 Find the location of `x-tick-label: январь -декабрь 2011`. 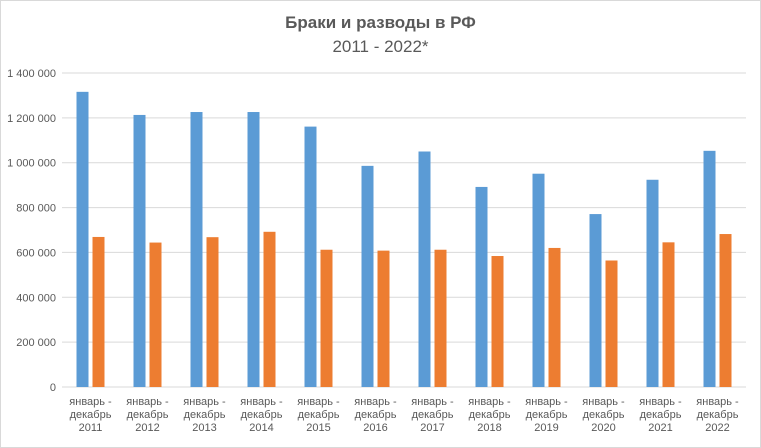

x-tick-label: январь -декабрь 2011 is located at coordinates (90, 415).